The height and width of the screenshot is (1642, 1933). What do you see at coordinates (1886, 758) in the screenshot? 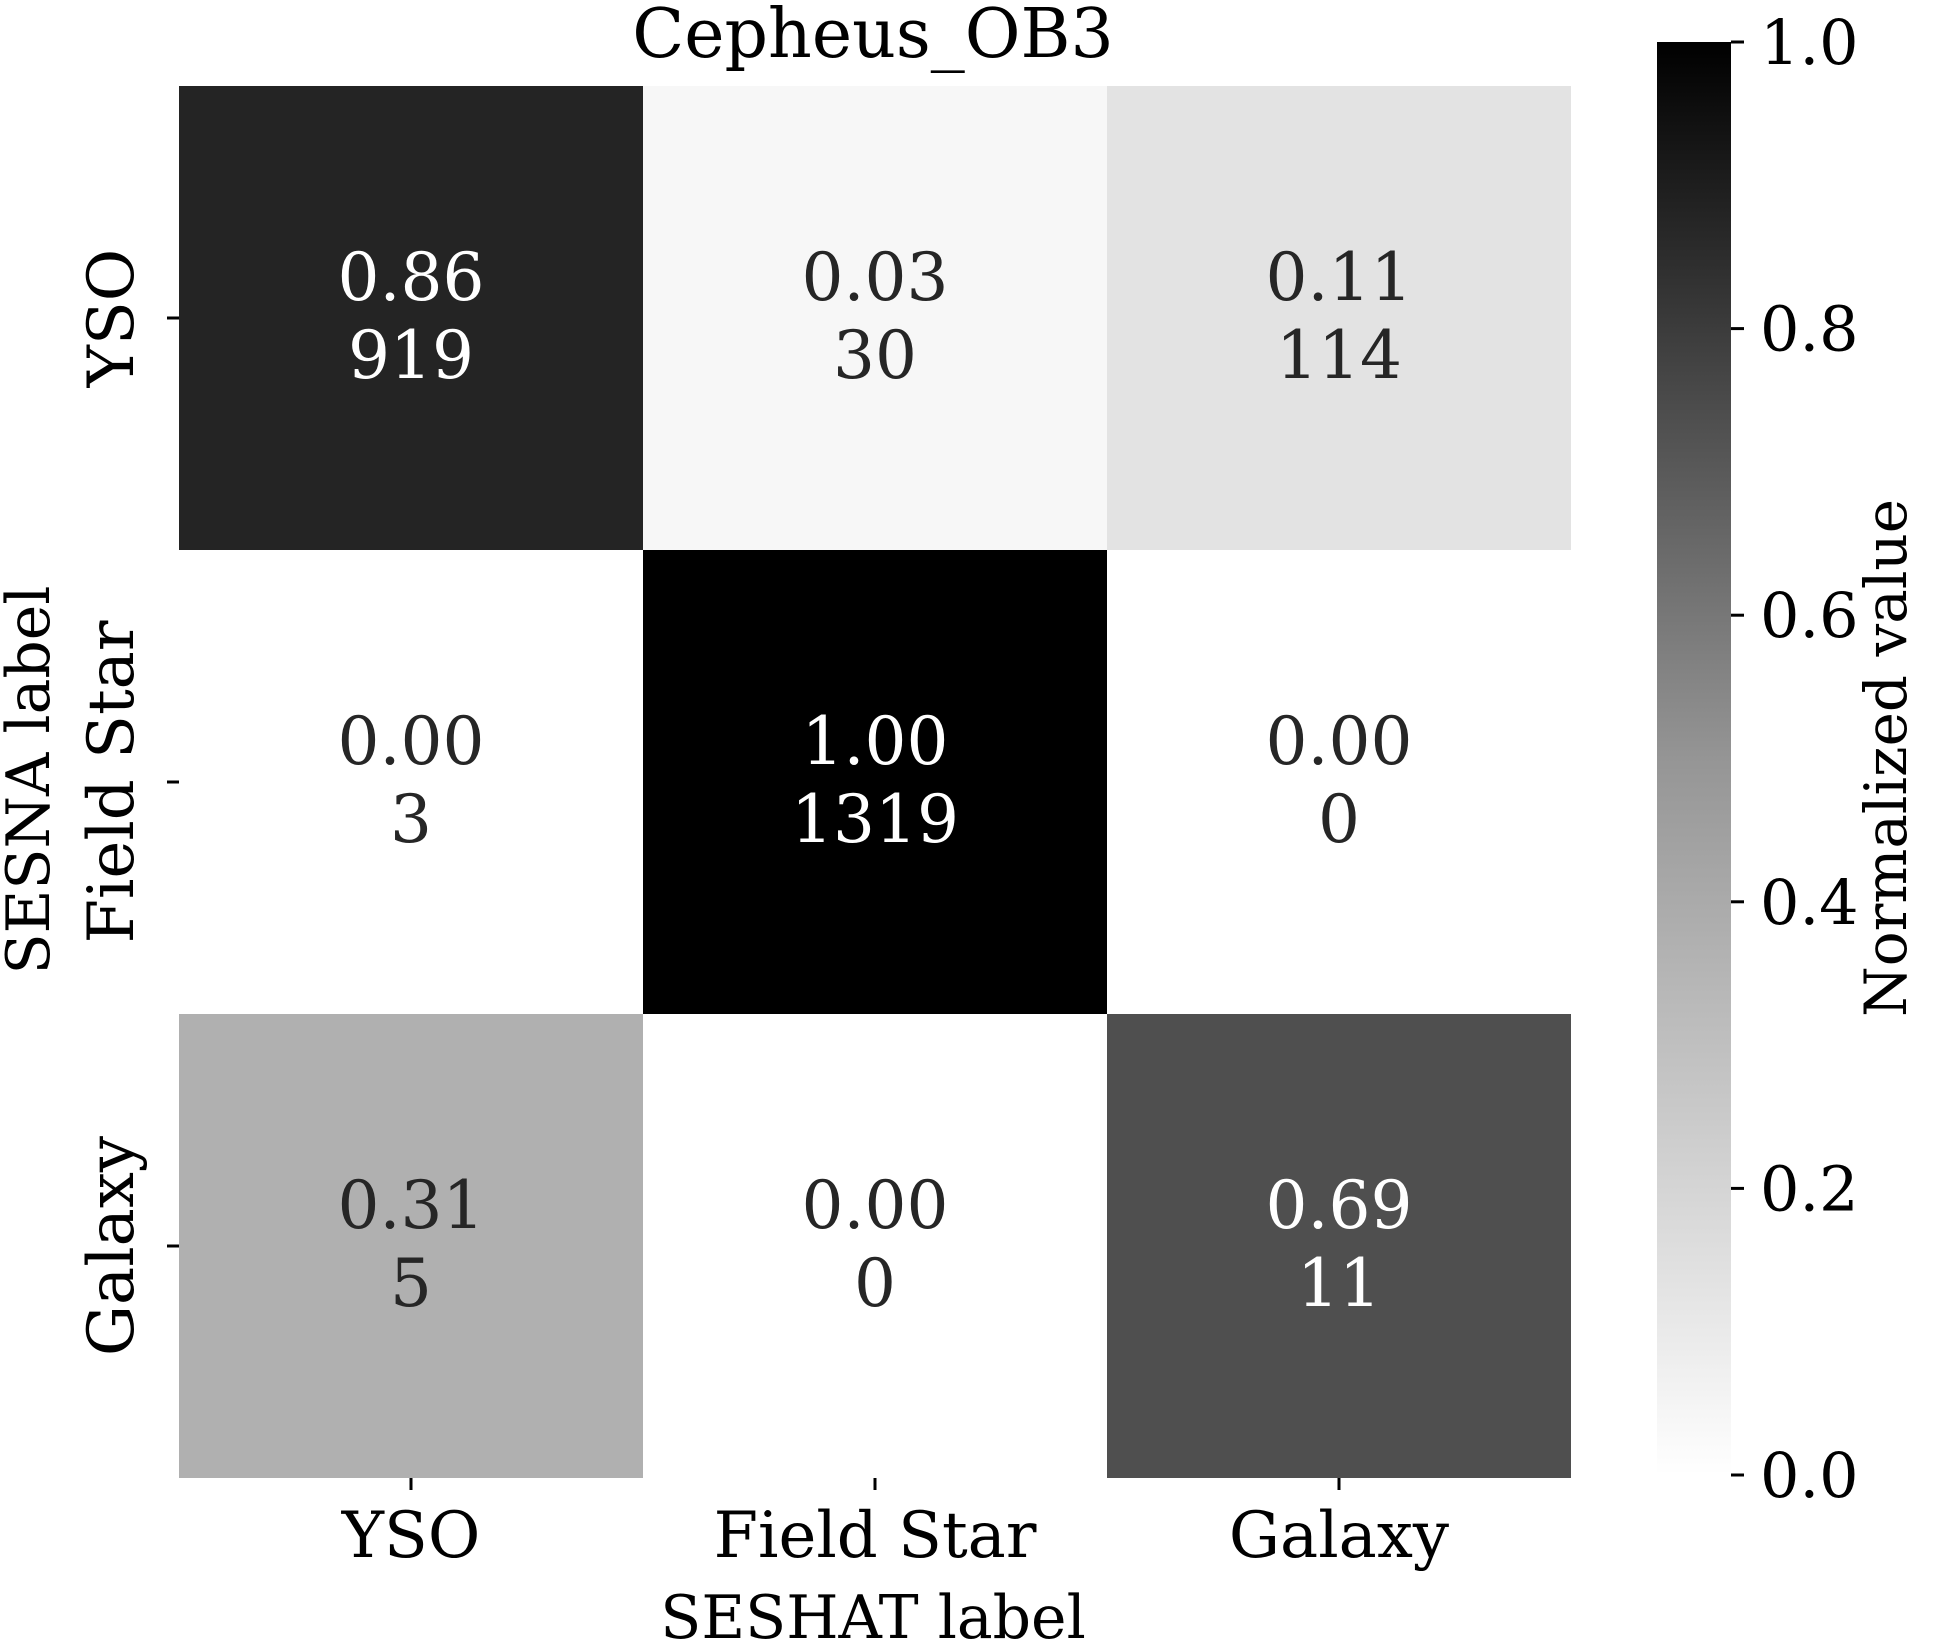
I see `colorbar-label: Normalized value` at bounding box center [1886, 758].